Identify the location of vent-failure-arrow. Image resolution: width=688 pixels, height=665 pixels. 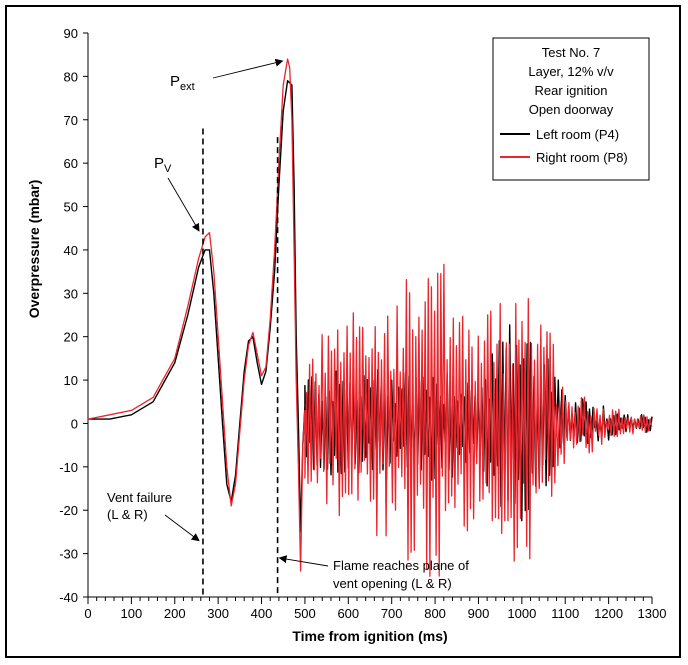
(182, 528).